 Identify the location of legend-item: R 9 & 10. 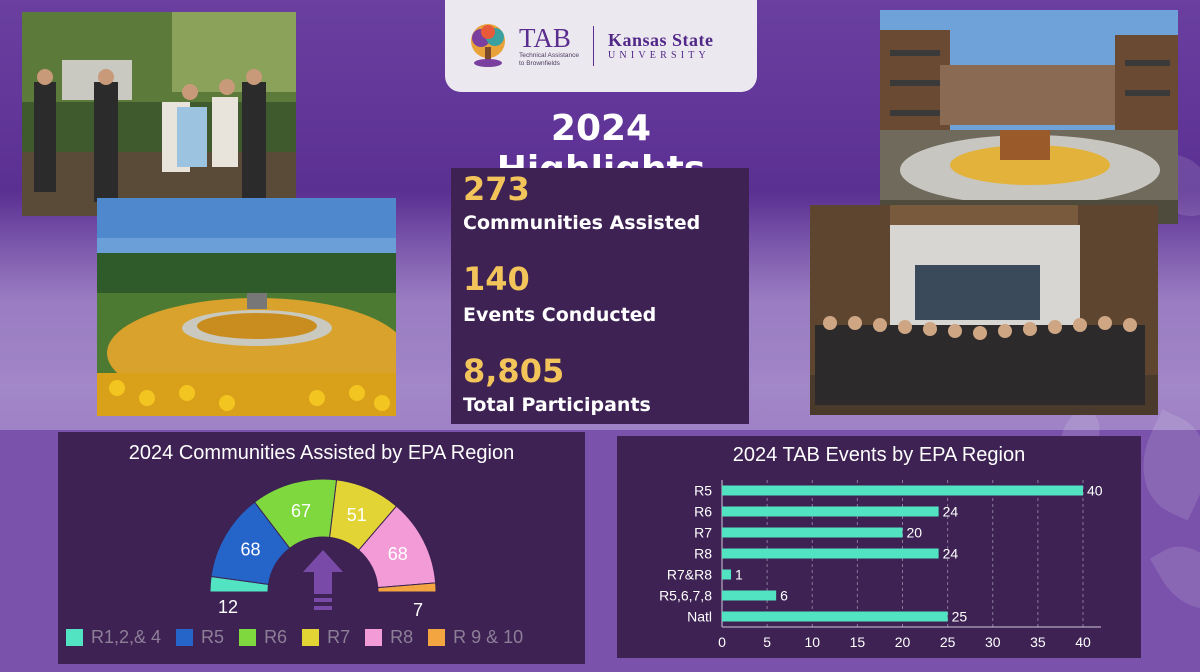
(475, 637).